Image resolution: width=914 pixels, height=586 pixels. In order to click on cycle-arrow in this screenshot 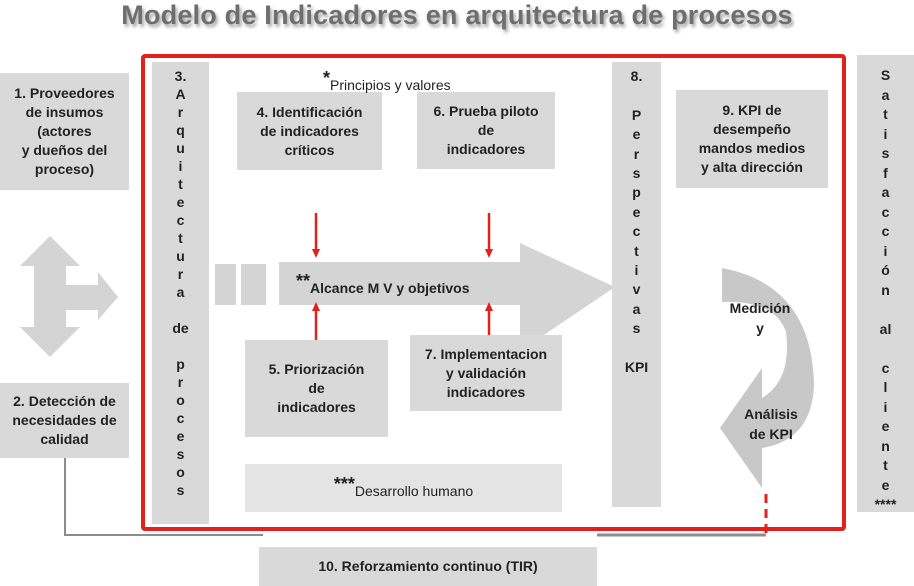, I will do `click(767, 378)`.